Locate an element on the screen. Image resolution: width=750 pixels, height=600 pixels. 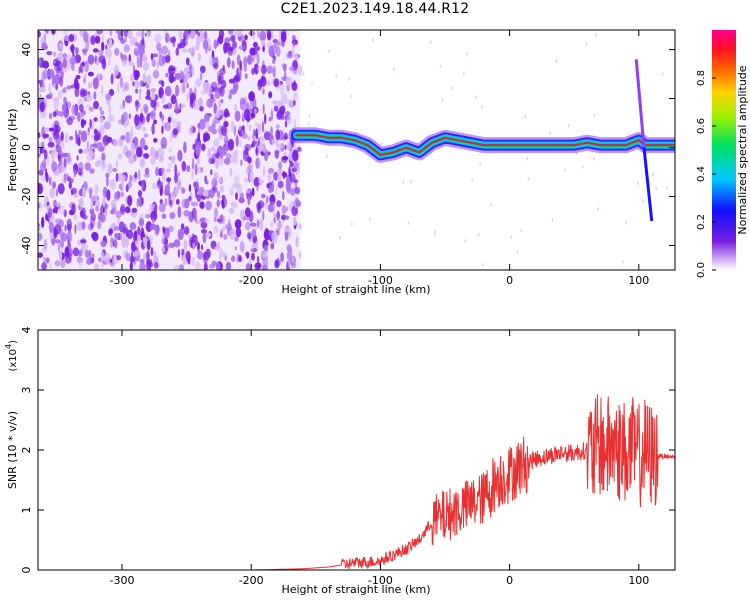
colorbar-tick-label: 0.2 is located at coordinates (701, 222).